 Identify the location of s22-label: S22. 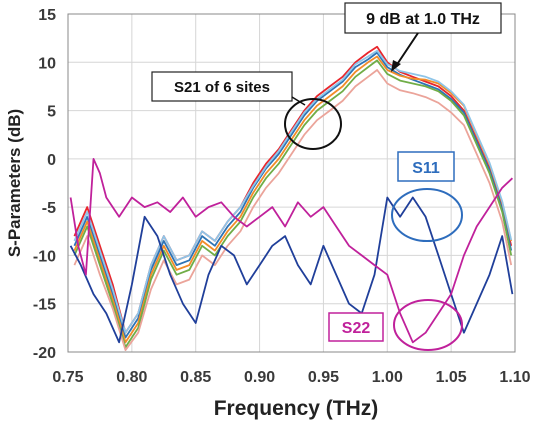
(356, 328).